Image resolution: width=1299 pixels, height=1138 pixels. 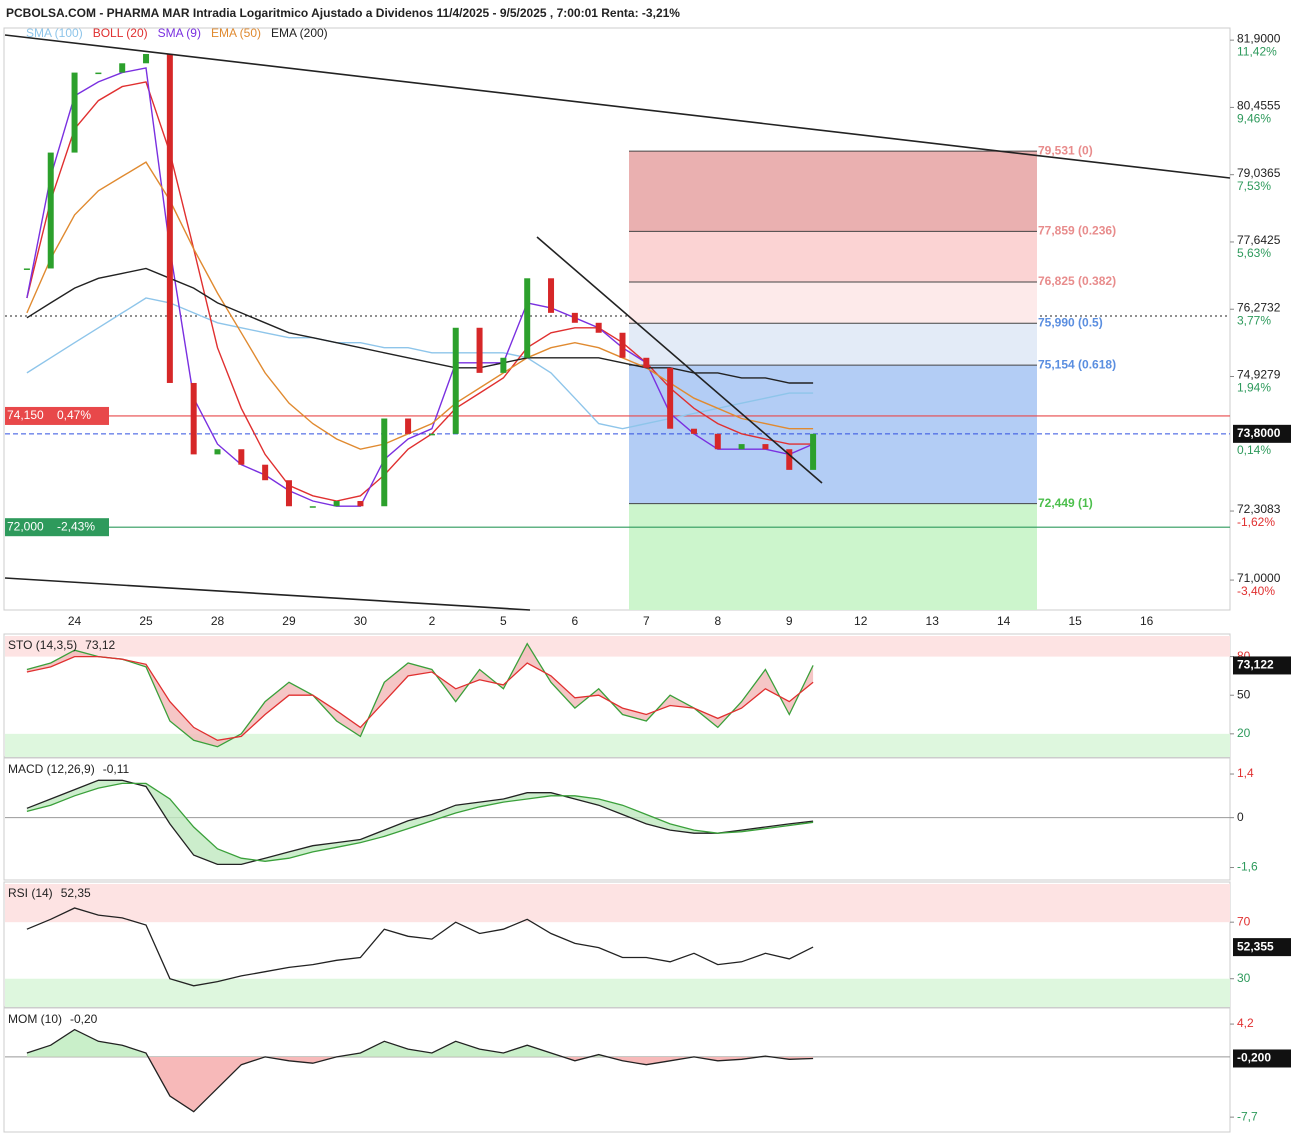 What do you see at coordinates (1254, 388) in the screenshot?
I see `y-tick-change: 1,94%` at bounding box center [1254, 388].